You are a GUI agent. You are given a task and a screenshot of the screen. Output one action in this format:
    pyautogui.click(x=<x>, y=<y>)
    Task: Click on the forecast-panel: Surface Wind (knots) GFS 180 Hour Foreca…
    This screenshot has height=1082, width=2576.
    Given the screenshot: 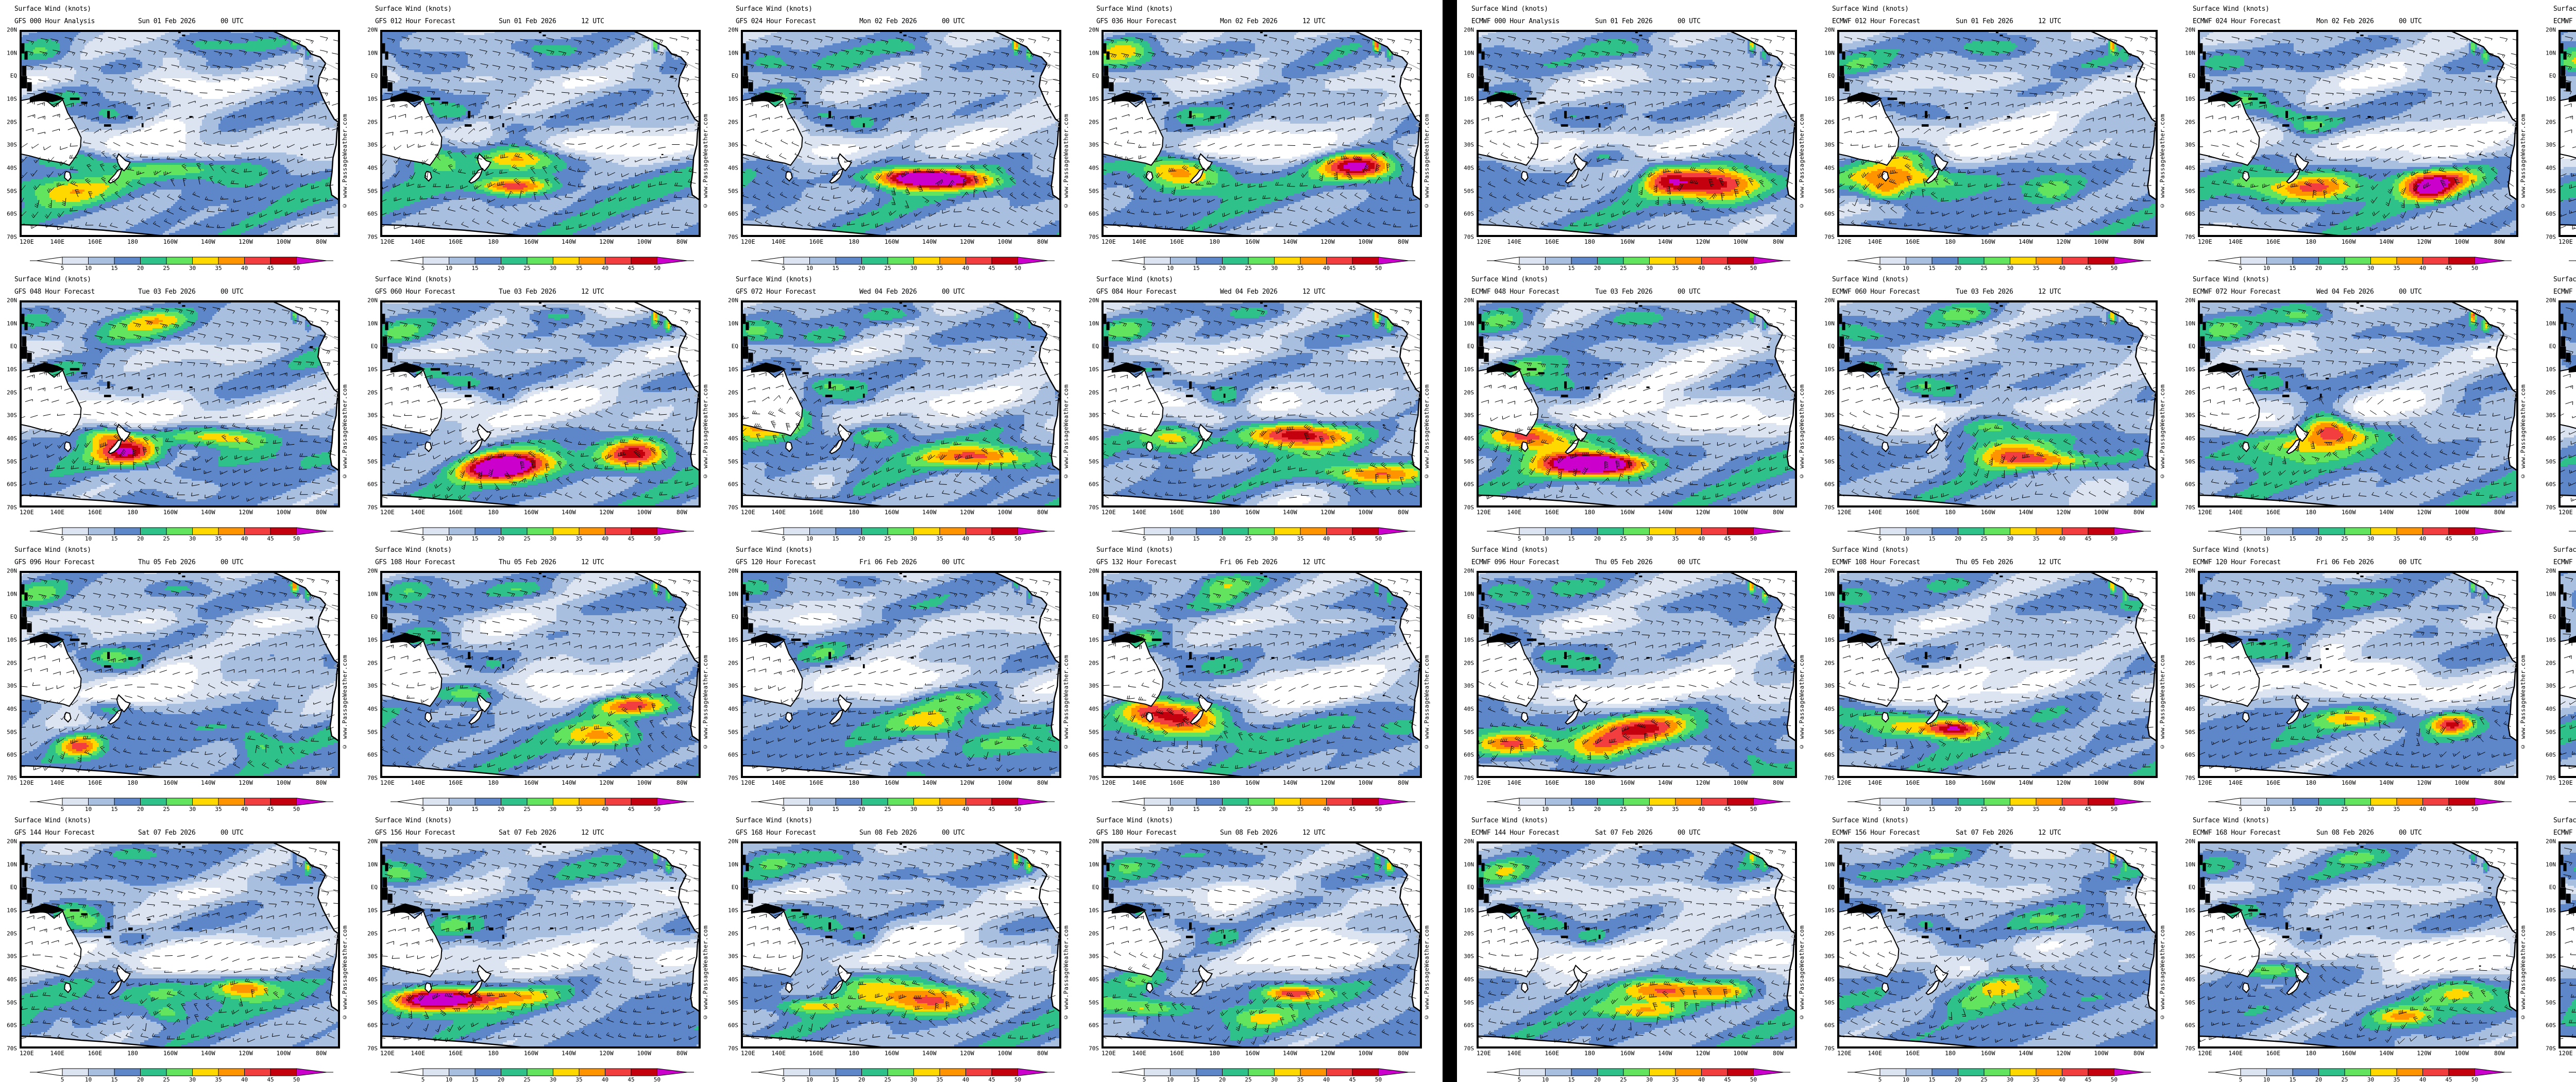 What is the action you would take?
    pyautogui.click(x=1262, y=947)
    